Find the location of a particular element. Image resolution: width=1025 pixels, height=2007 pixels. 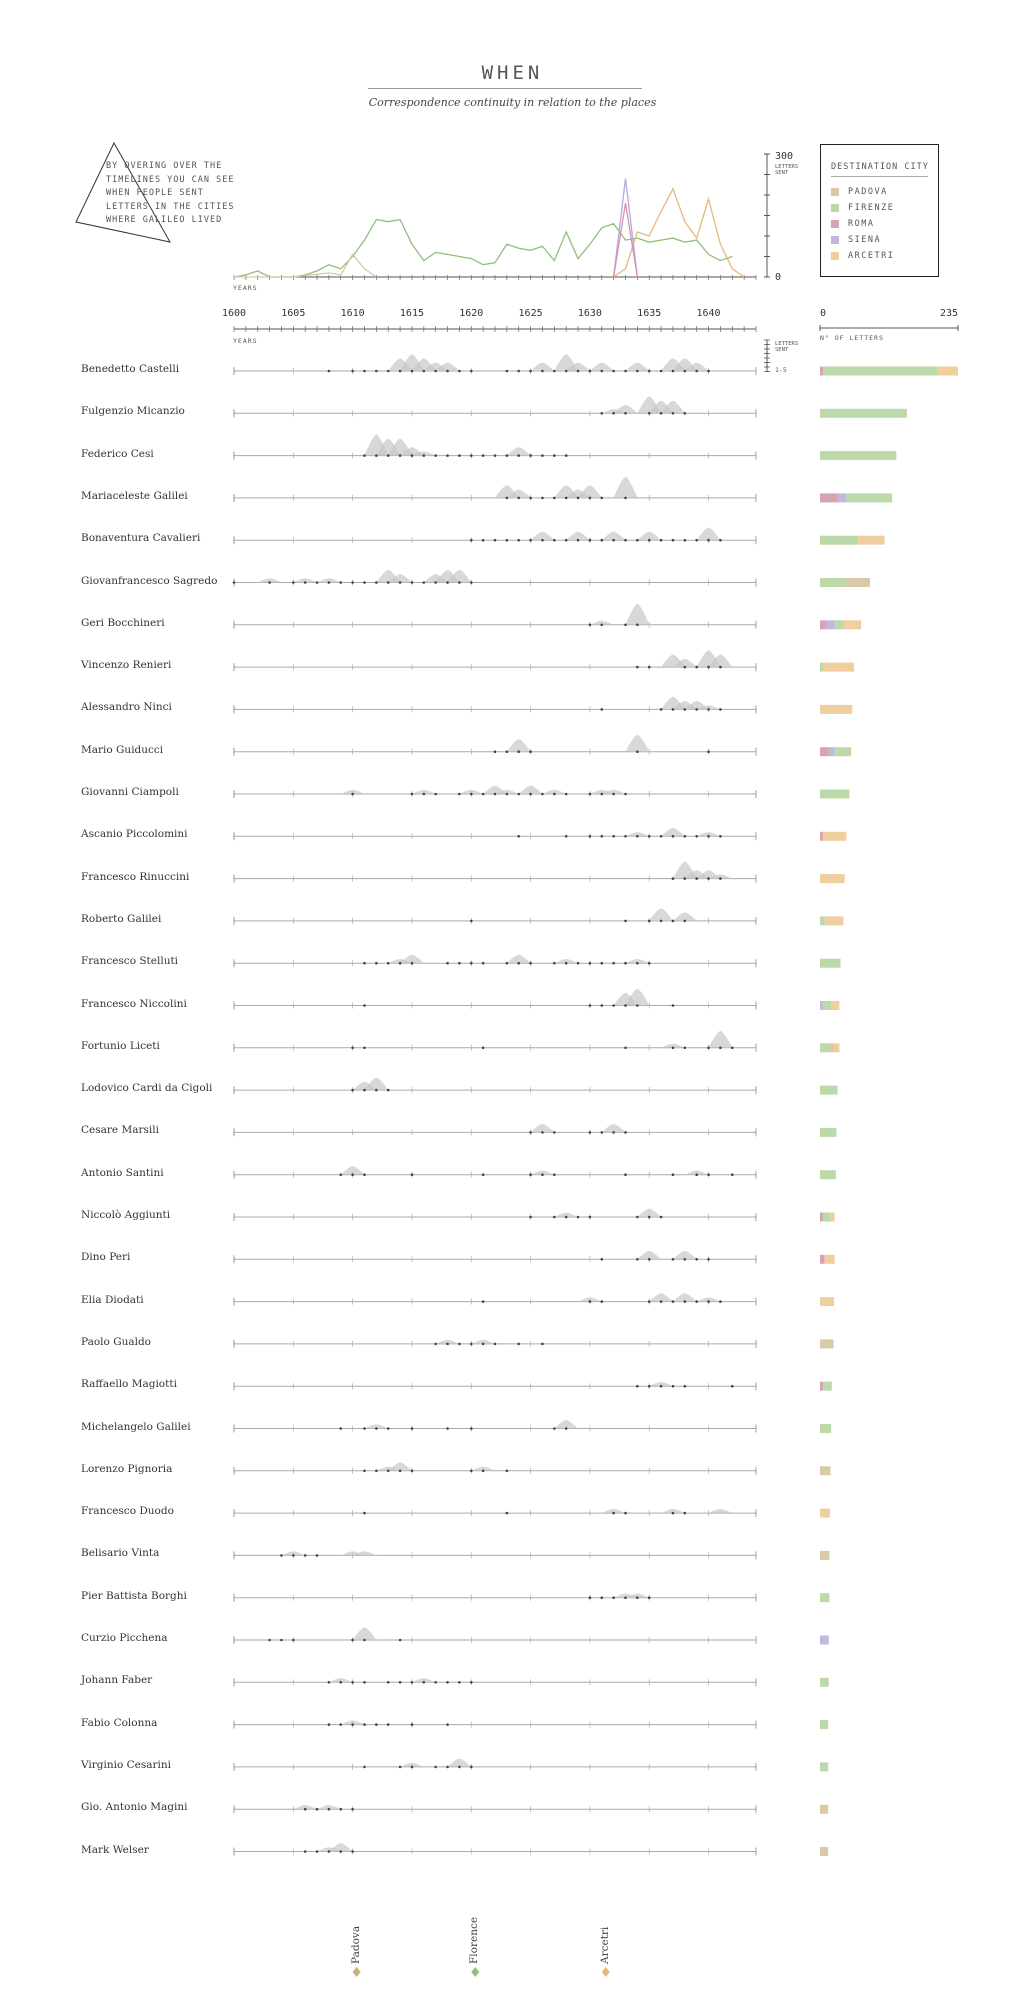

correspondent-name: Francesco Rinuccini is located at coordinates (135, 876).